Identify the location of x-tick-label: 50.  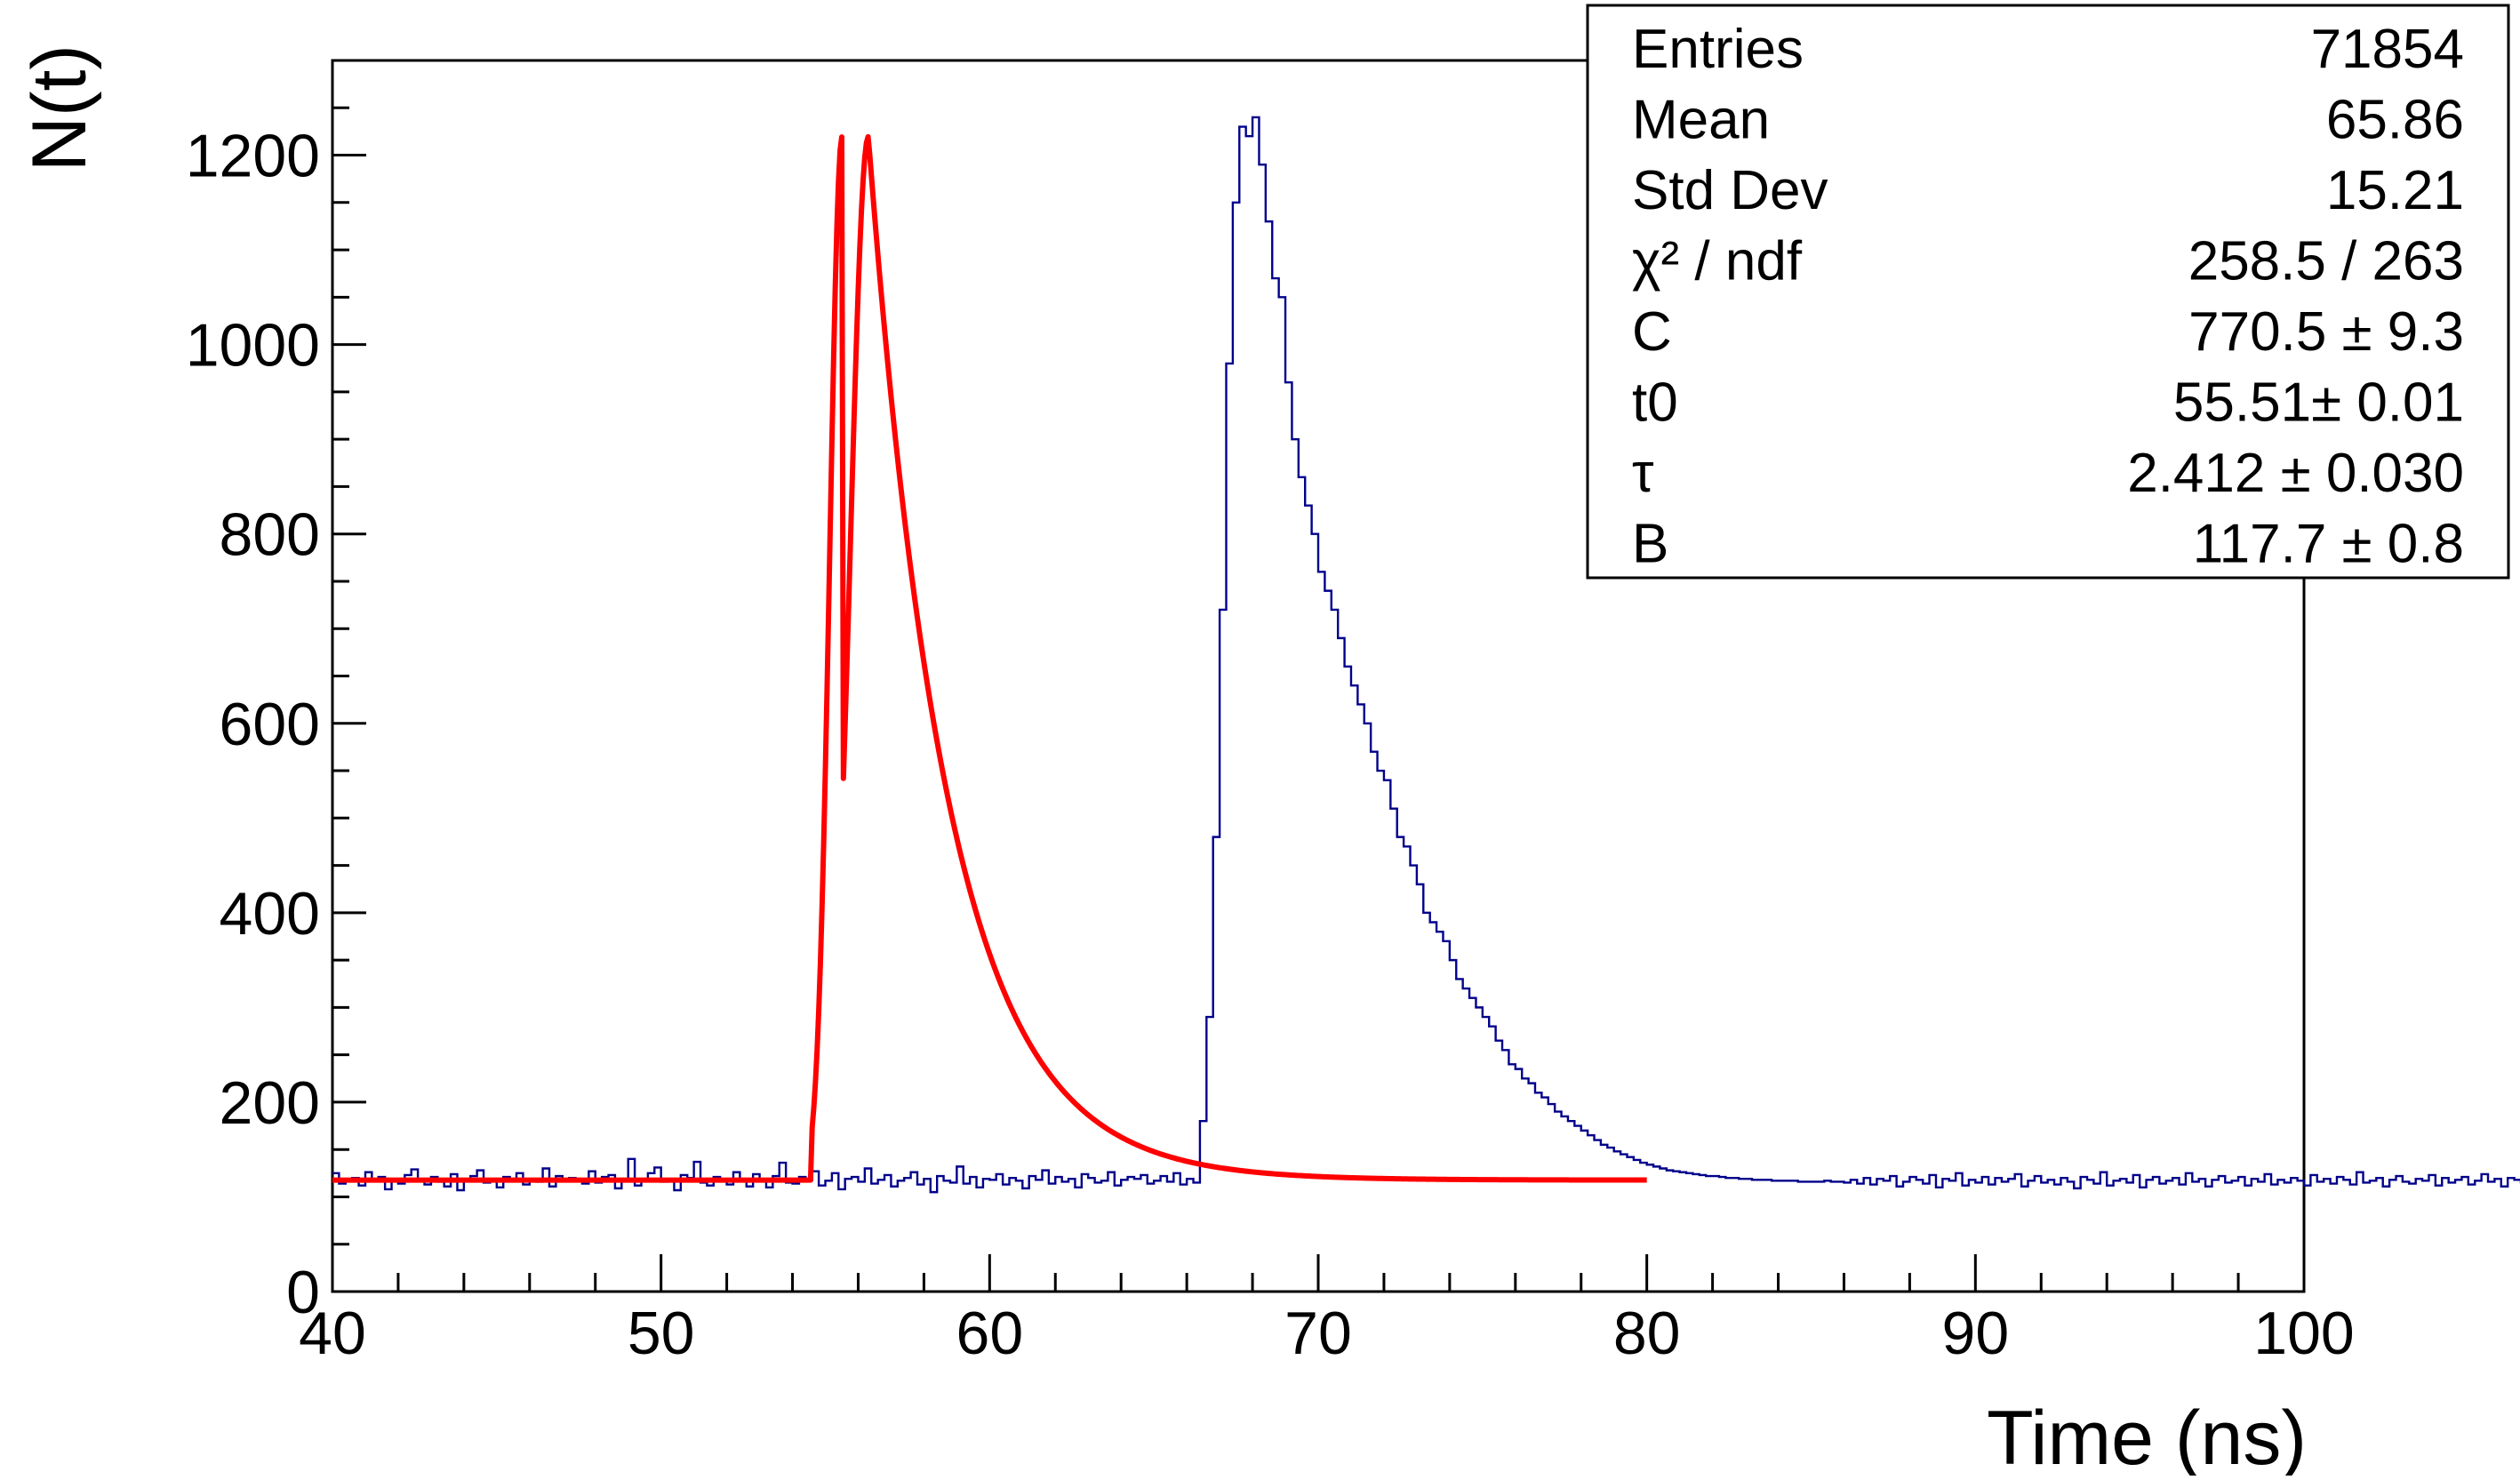
(661, 1333).